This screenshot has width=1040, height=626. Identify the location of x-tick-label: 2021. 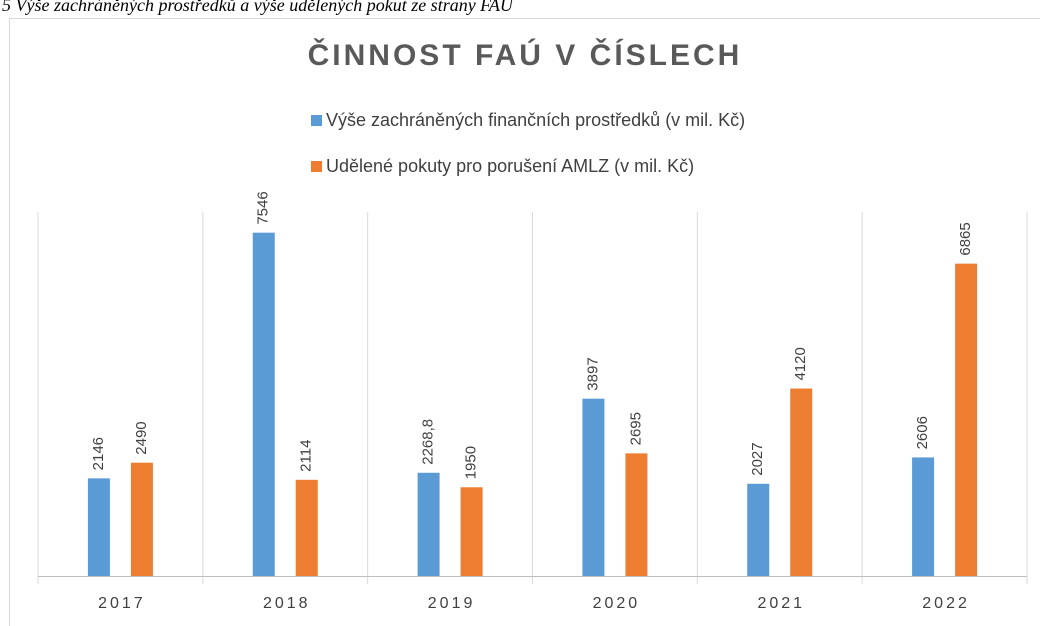
(781, 603).